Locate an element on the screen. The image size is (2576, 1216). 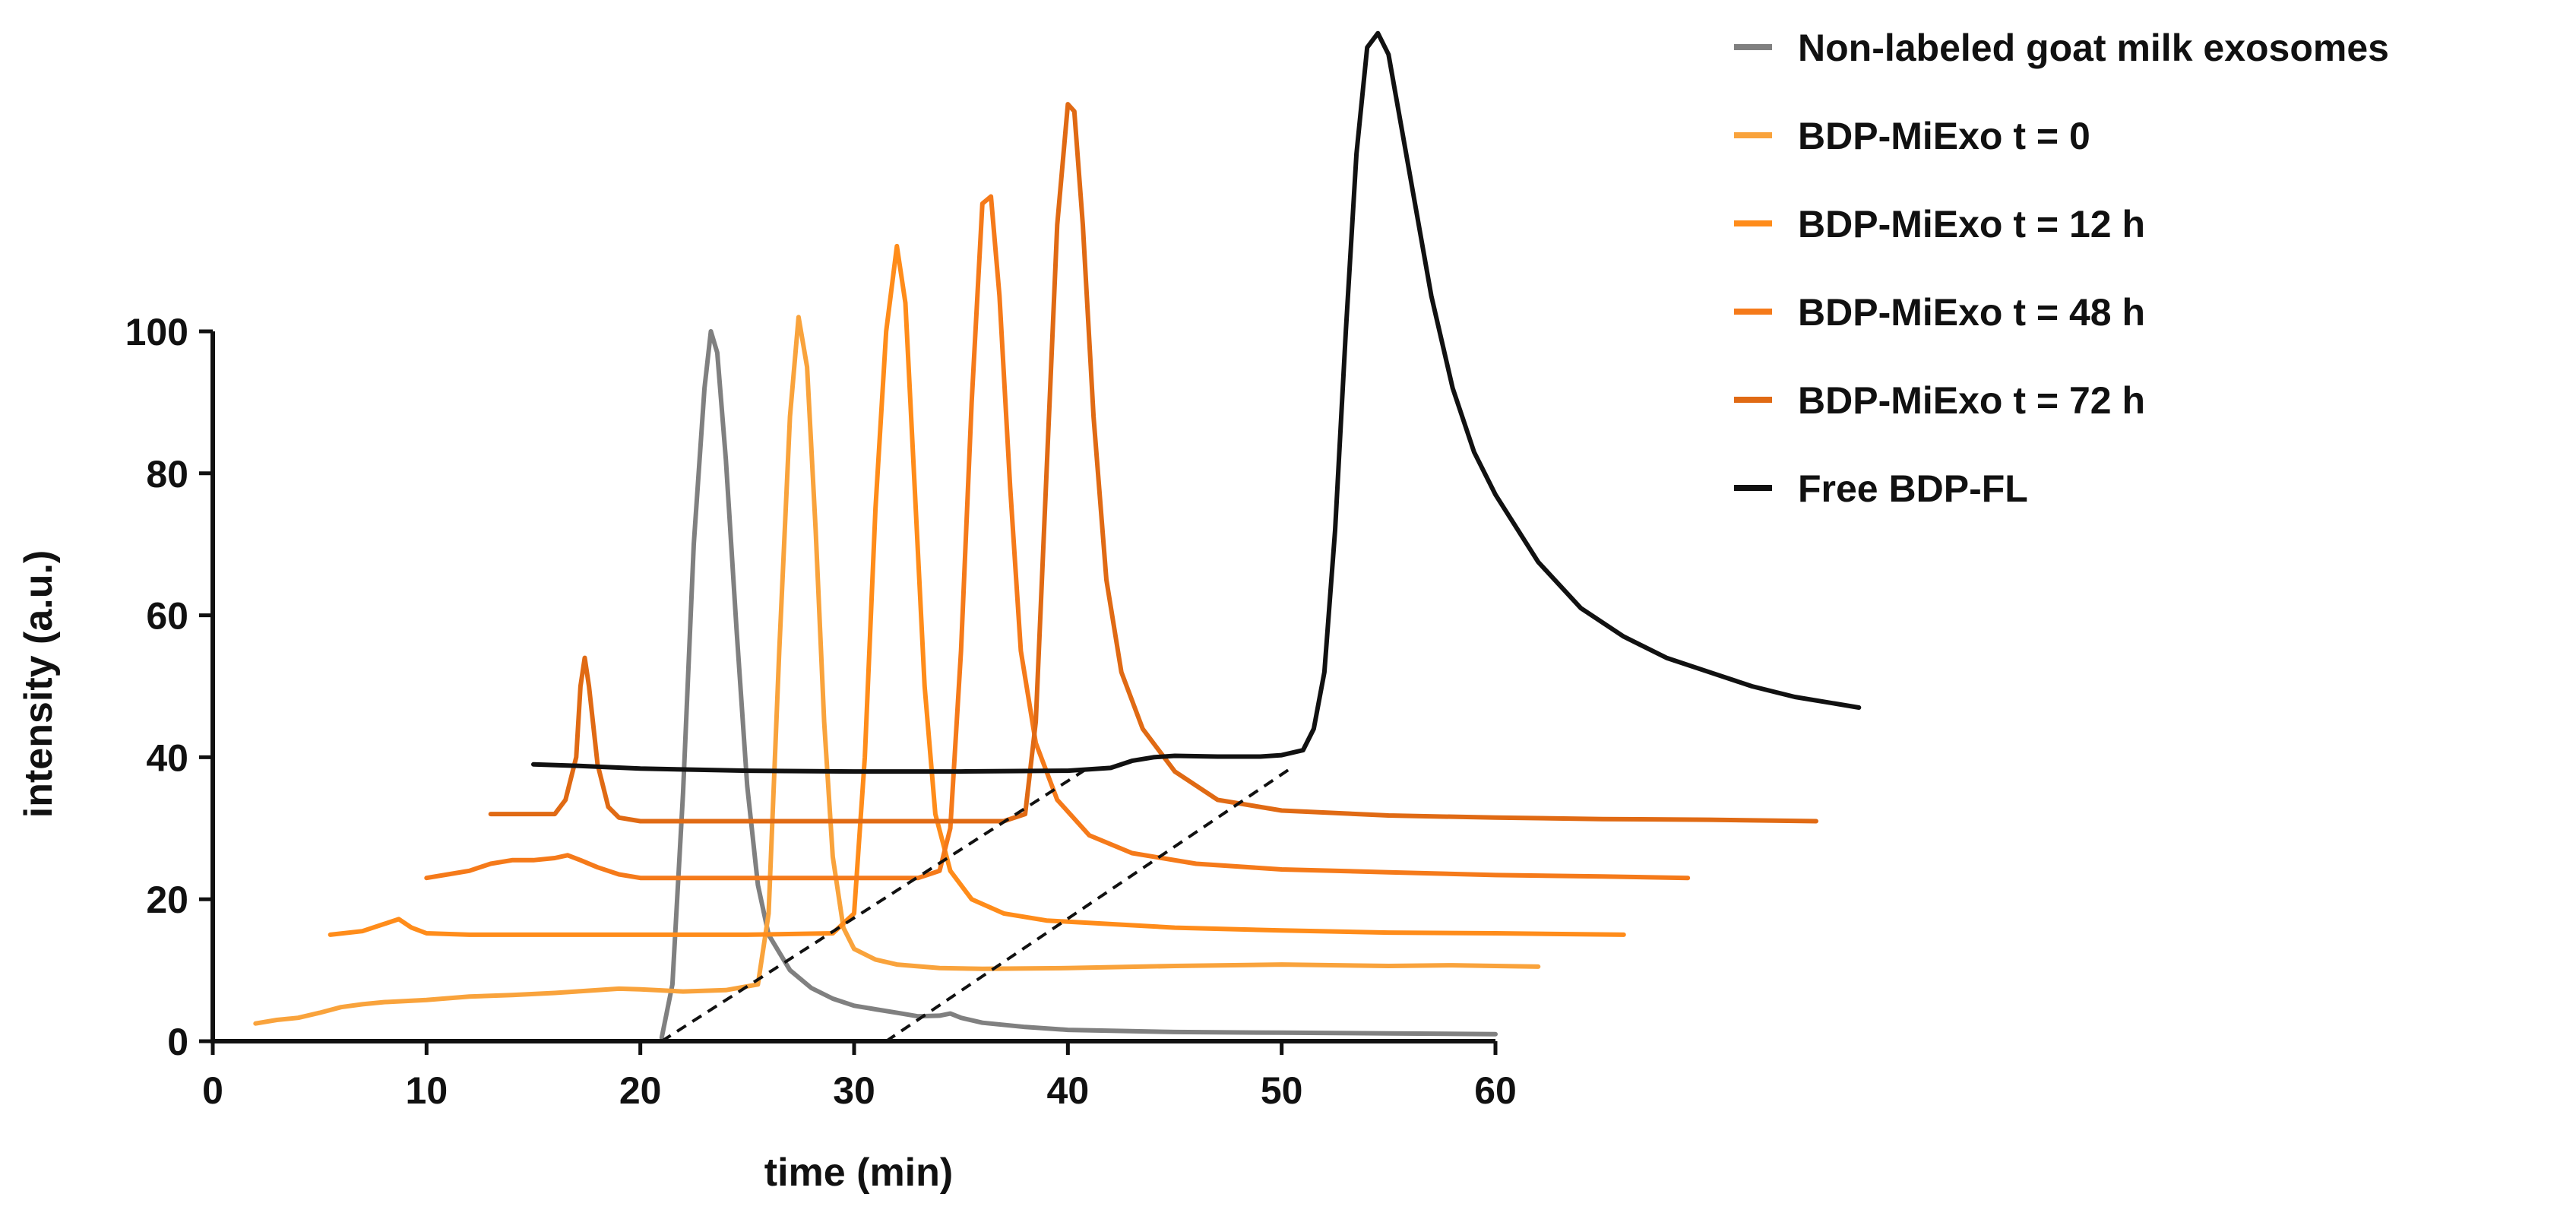
dashed-guides is located at coordinates (976, 904).